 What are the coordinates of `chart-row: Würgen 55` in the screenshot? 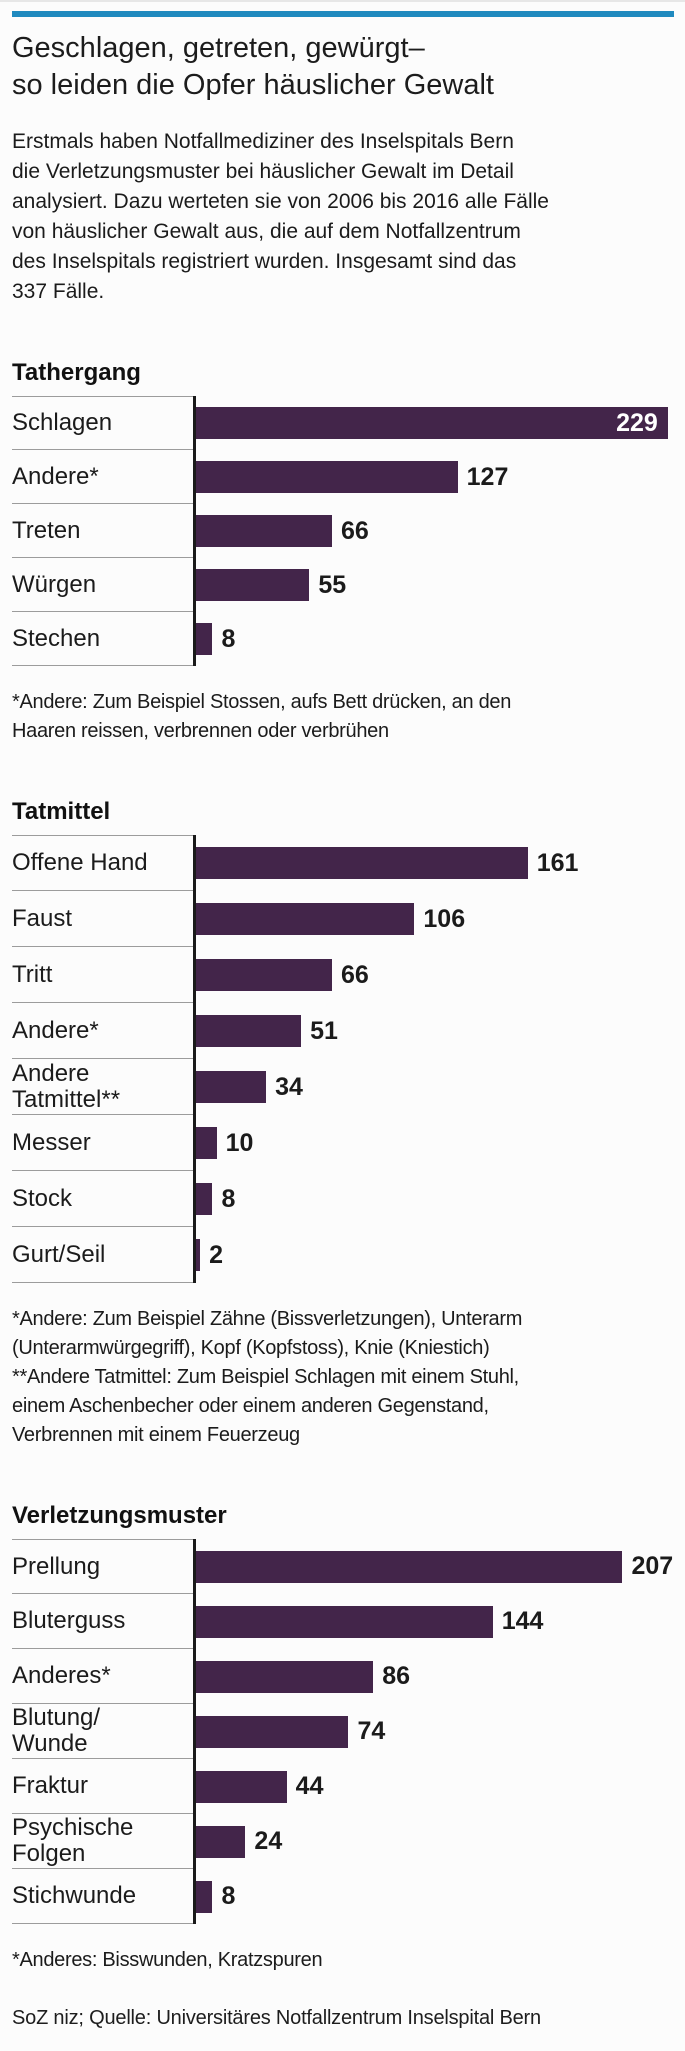 It's located at (343, 585).